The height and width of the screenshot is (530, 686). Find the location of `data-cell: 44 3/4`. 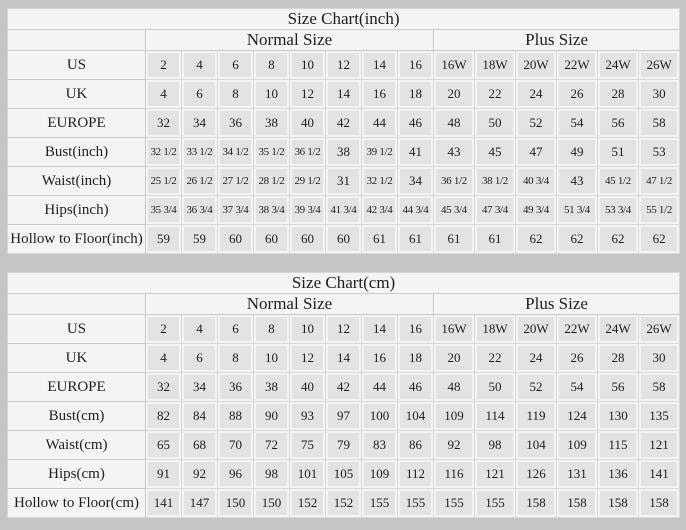

data-cell: 44 3/4 is located at coordinates (415, 210).